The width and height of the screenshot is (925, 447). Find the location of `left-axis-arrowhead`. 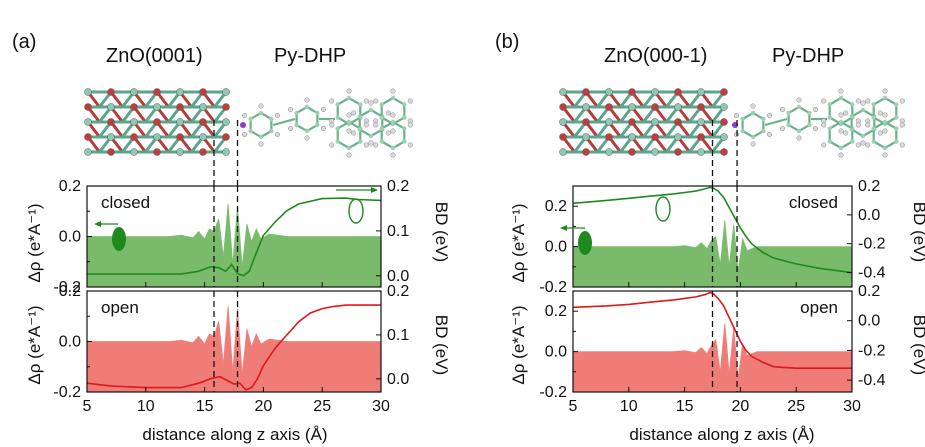

left-axis-arrowhead is located at coordinates (97, 224).